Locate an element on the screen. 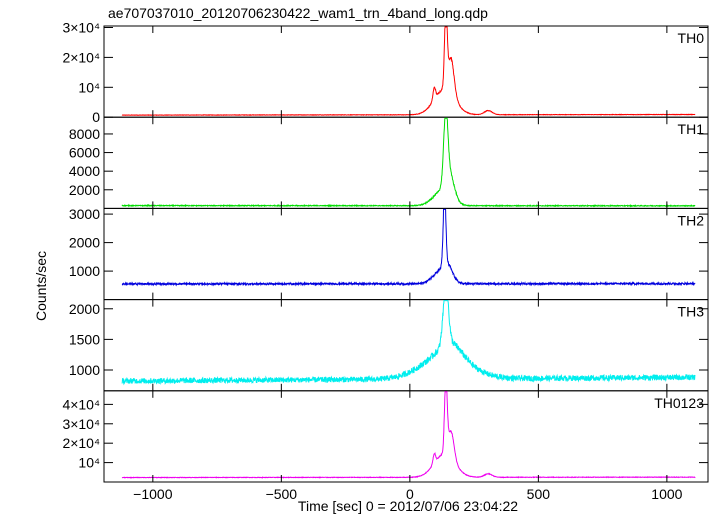 This screenshot has height=516, width=717. x-axis-label: Time [sec] 0 = 2012/07/06 23:04:22 is located at coordinates (408, 506).